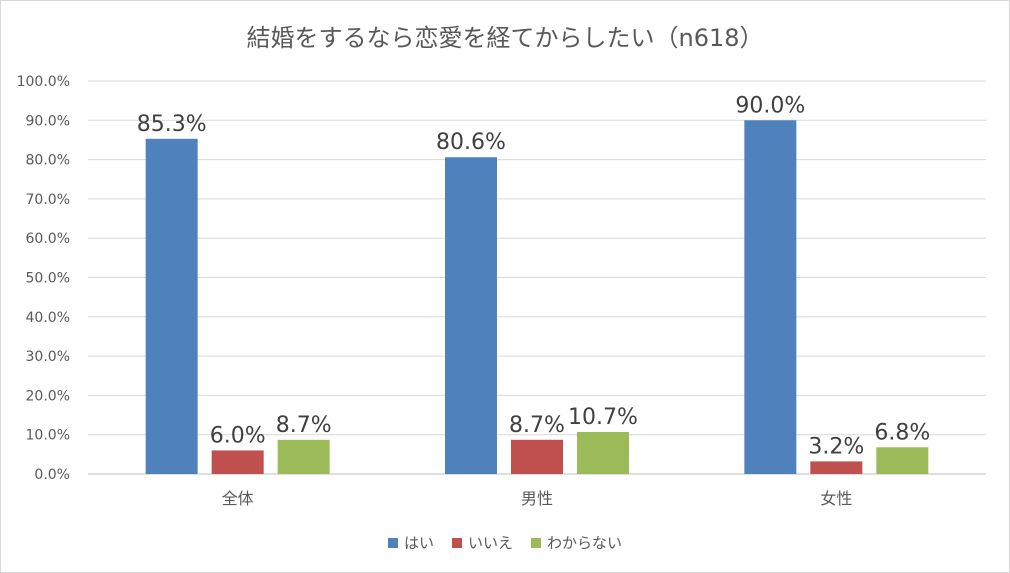 This screenshot has width=1010, height=573. What do you see at coordinates (52, 475) in the screenshot?
I see `y-tick-label: 0.0%` at bounding box center [52, 475].